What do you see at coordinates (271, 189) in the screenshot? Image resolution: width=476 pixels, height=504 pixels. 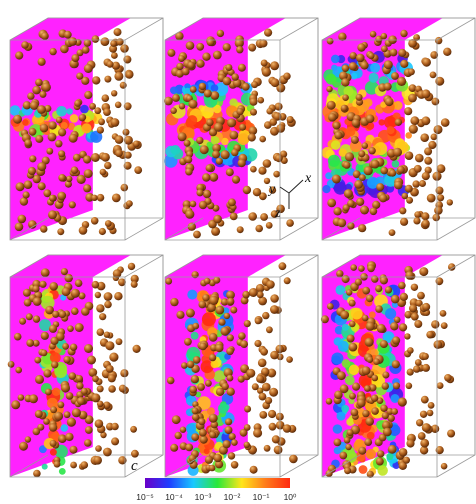 I see `y-axis-label: y` at bounding box center [271, 189].